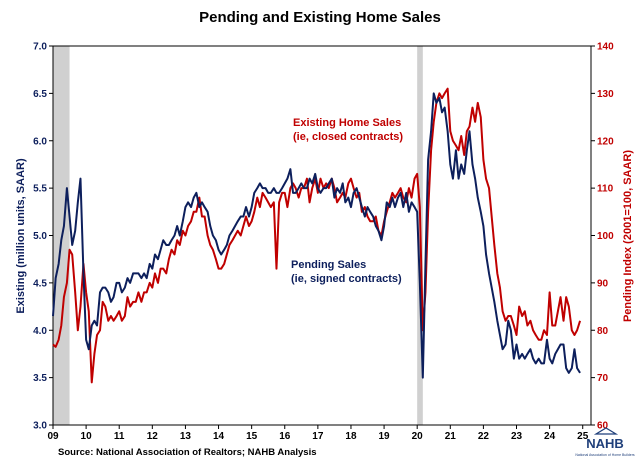  What do you see at coordinates (605, 236) in the screenshot?
I see `right-tick-label: 100` at bounding box center [605, 236].